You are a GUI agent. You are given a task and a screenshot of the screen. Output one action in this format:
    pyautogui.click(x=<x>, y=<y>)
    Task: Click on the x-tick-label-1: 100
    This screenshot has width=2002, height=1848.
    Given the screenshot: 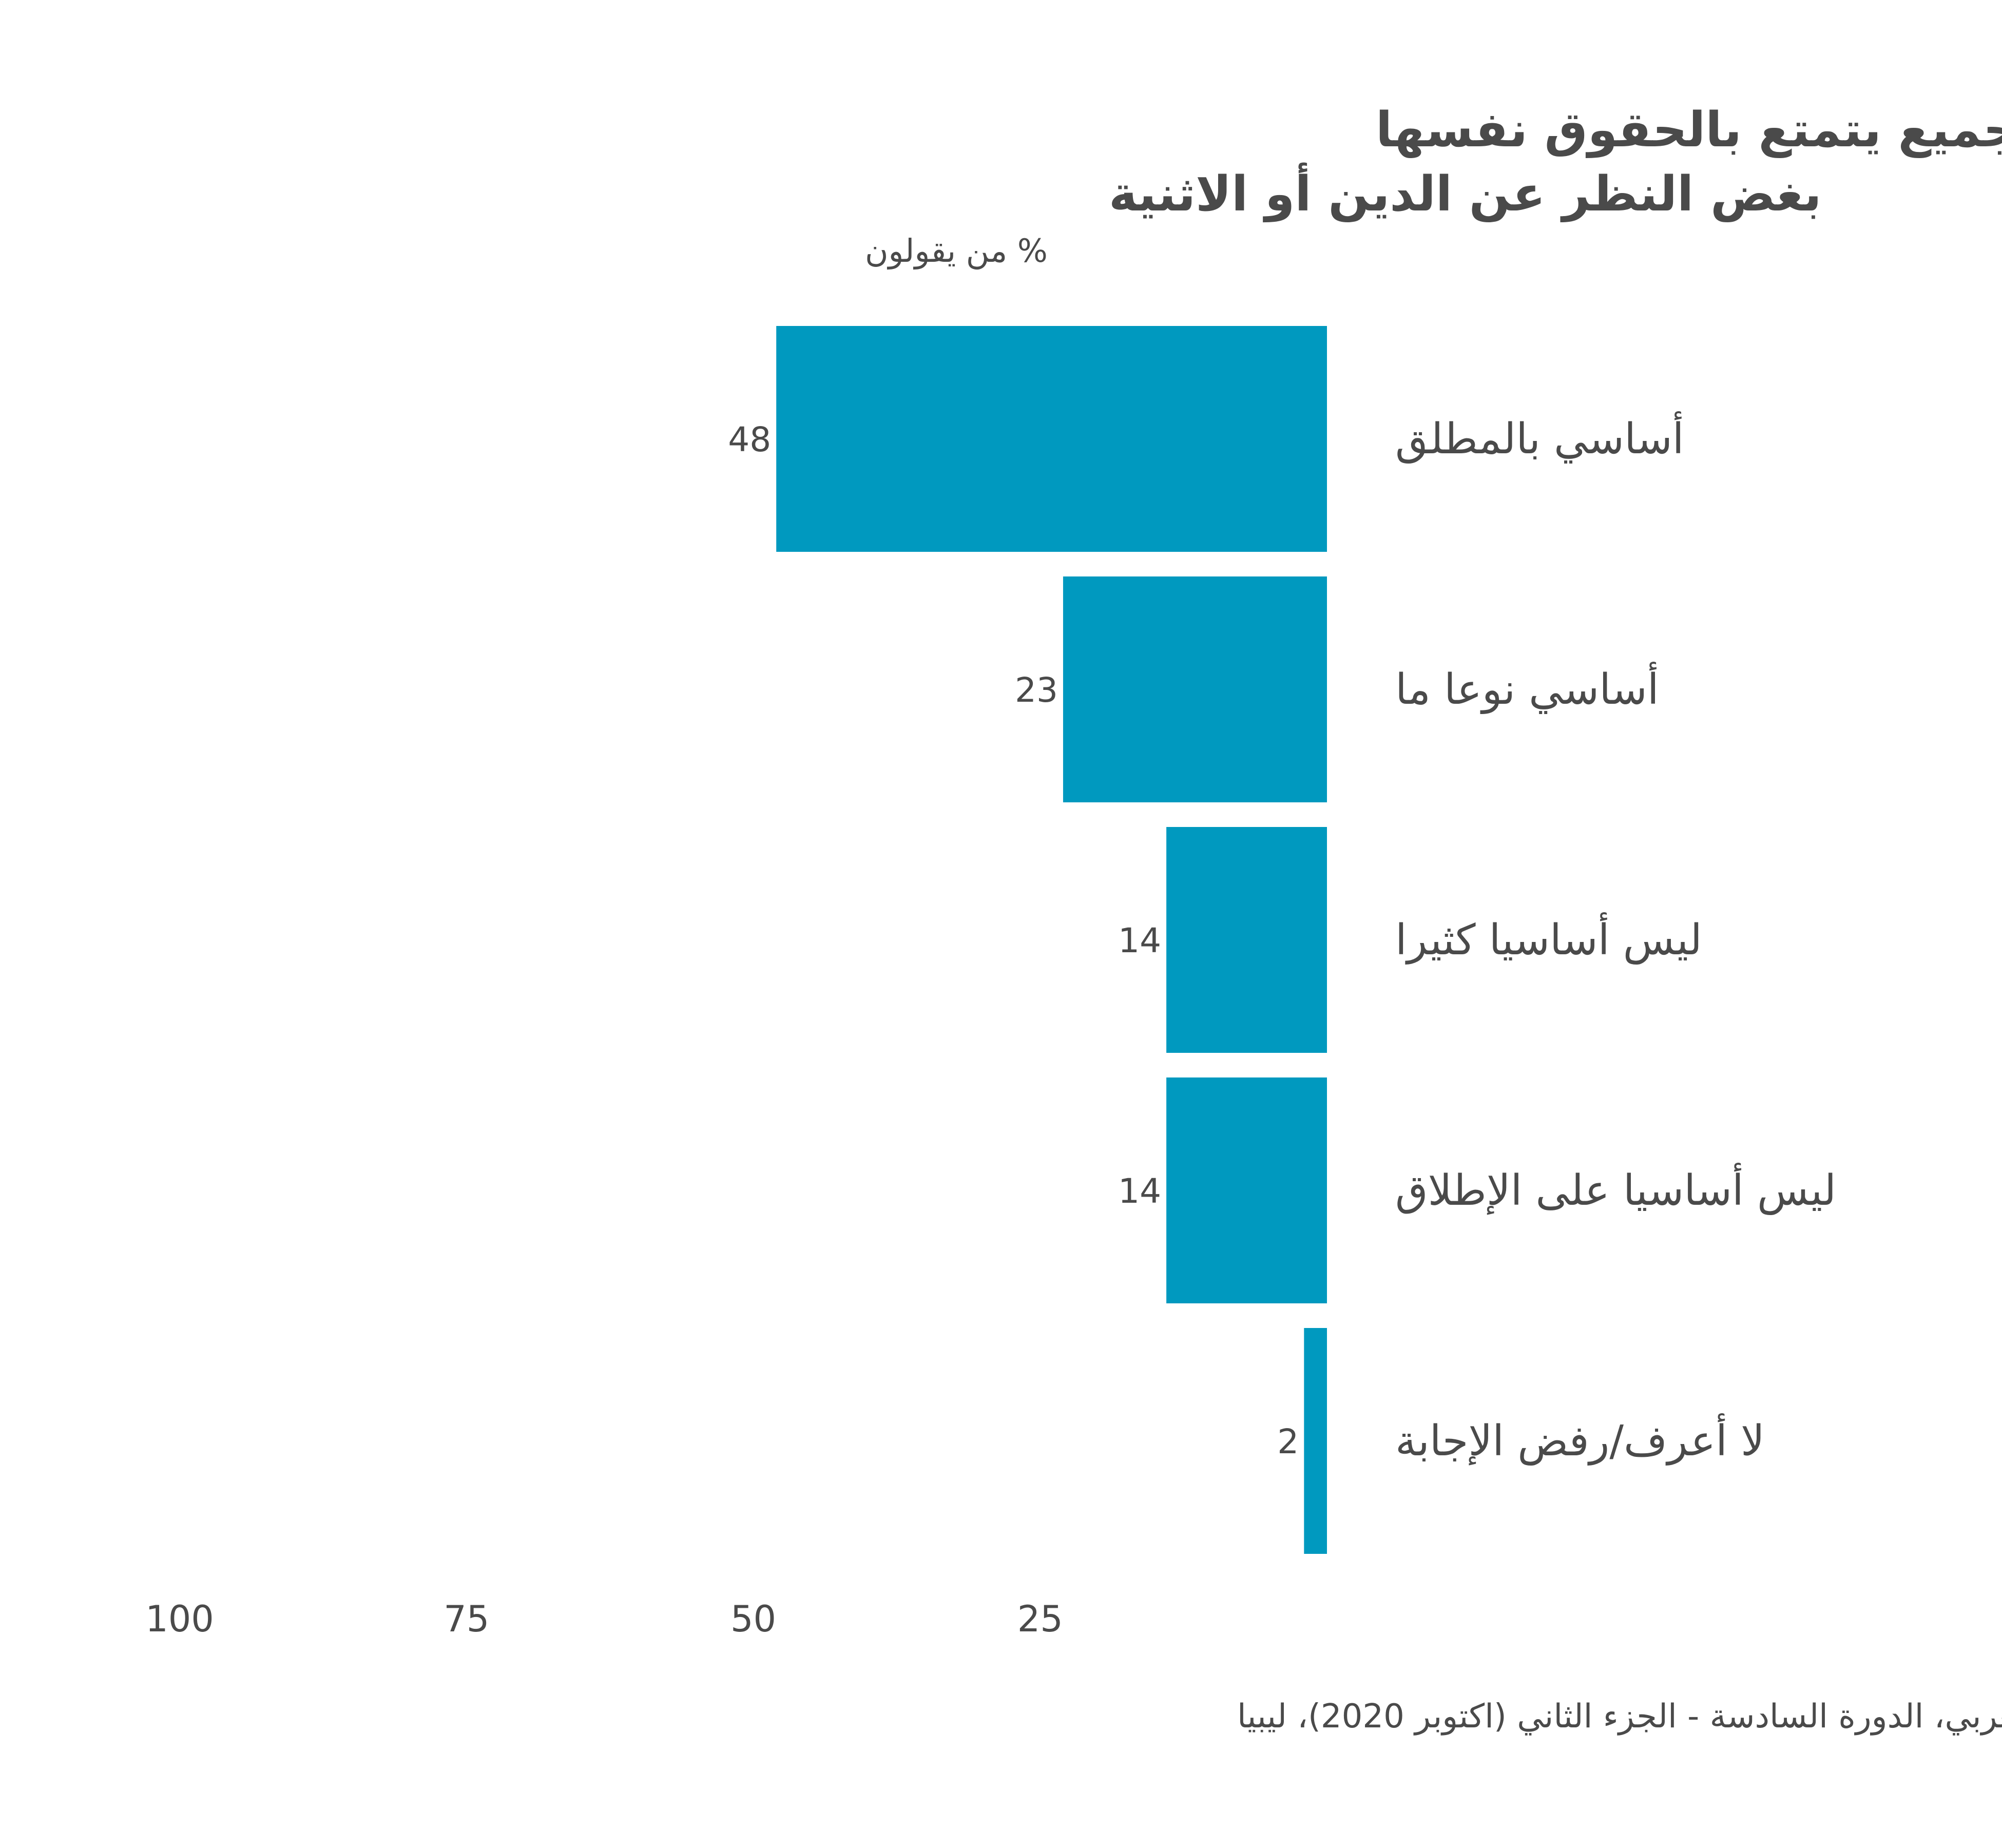 What is the action you would take?
    pyautogui.click(x=179, y=1619)
    